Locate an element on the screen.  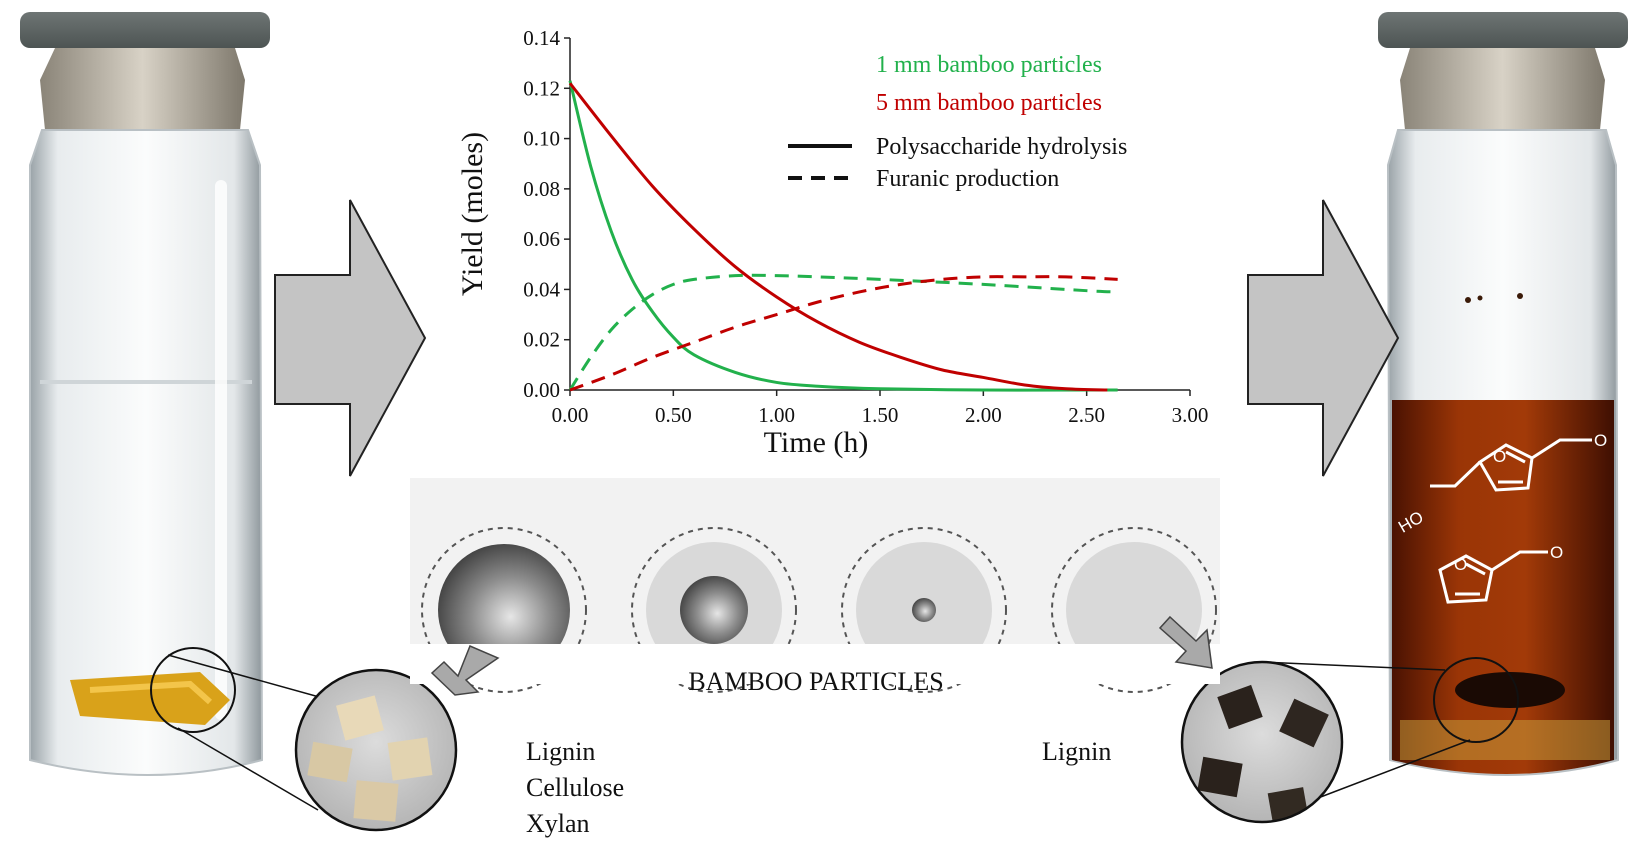
process-arrow-right is located at coordinates (1323, 338).